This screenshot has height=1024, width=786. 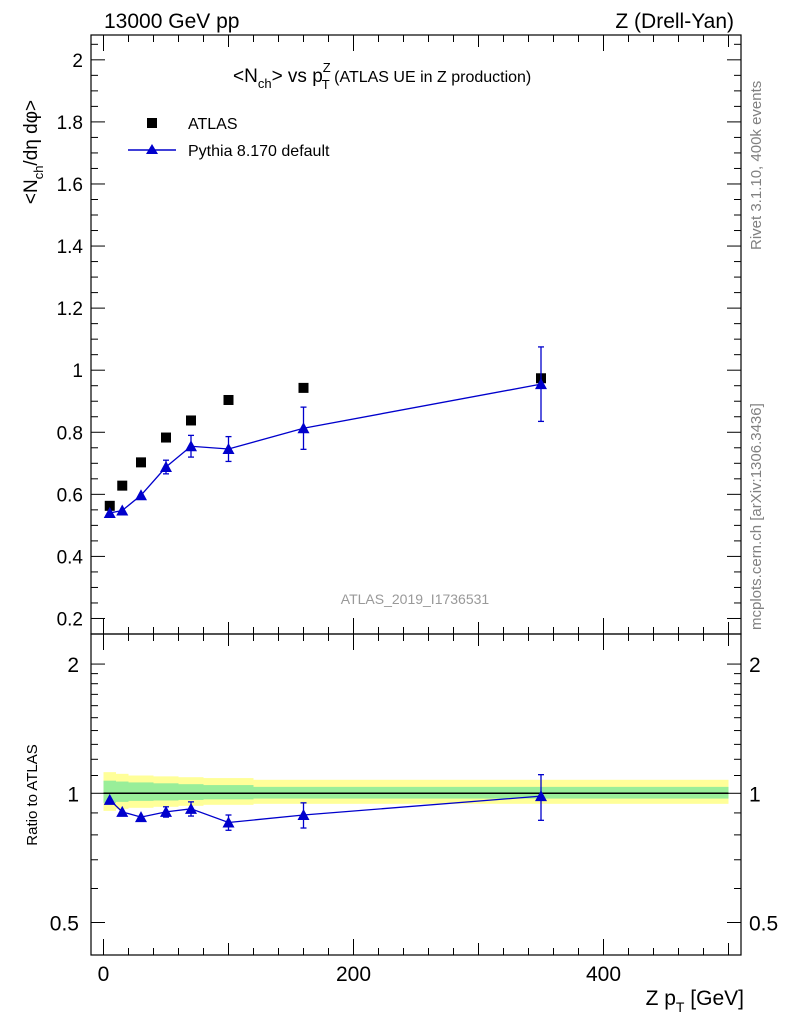 What do you see at coordinates (70, 123) in the screenshot?
I see `main-ytick-label: 1.8` at bounding box center [70, 123].